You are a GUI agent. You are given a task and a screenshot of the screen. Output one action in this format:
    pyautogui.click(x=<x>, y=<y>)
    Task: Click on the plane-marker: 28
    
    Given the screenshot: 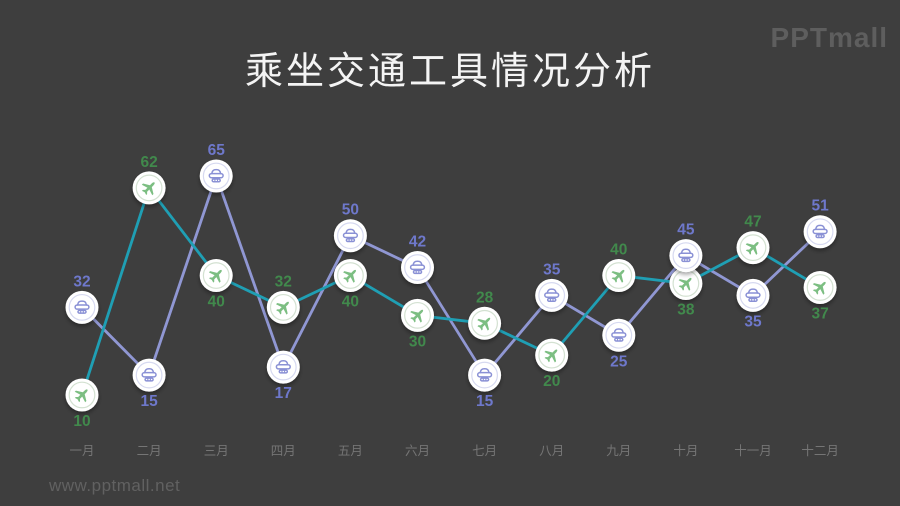 What is the action you would take?
    pyautogui.click(x=485, y=314)
    